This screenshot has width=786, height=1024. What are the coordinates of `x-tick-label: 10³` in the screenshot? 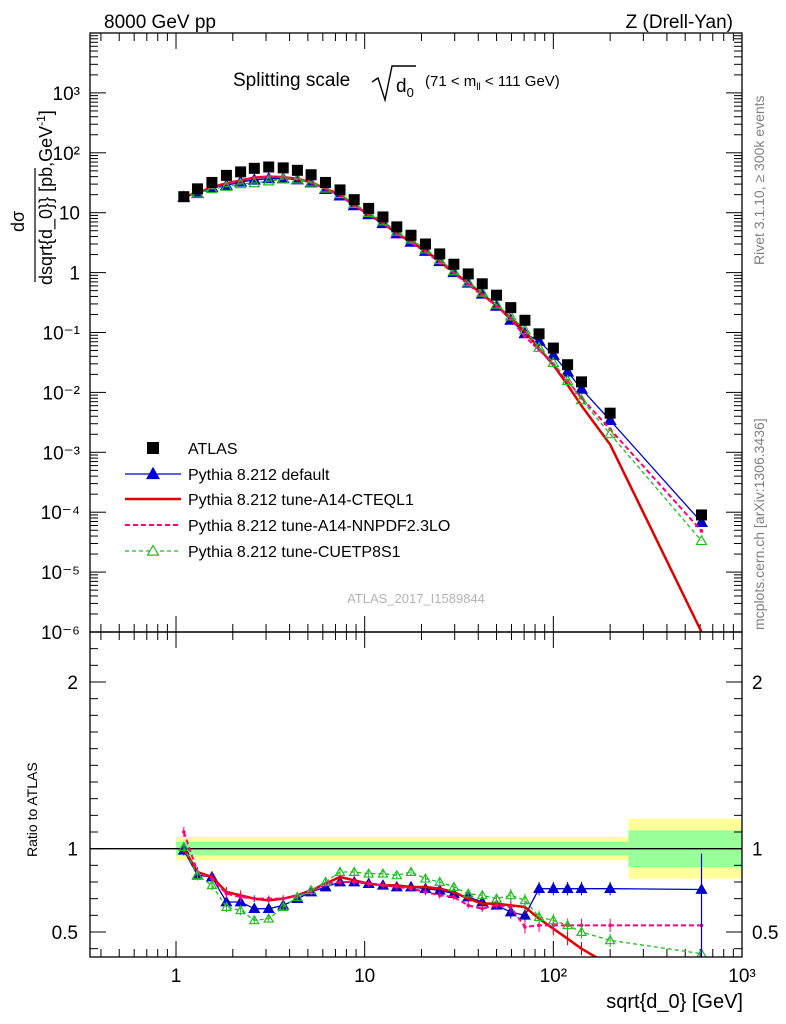 It's located at (741, 976).